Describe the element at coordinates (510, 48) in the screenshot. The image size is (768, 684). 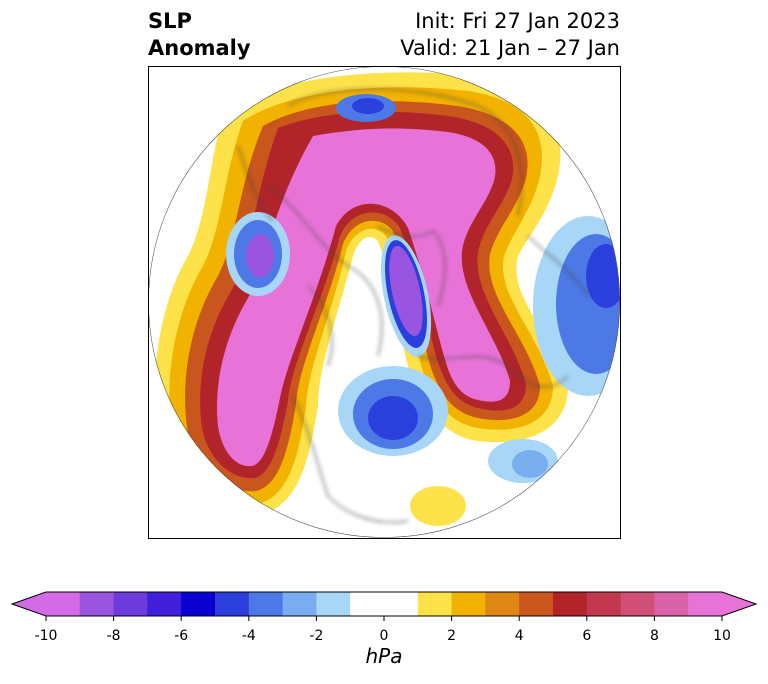
I see `valid-range-label: Valid: 21 Jan – 27 Jan` at that location.